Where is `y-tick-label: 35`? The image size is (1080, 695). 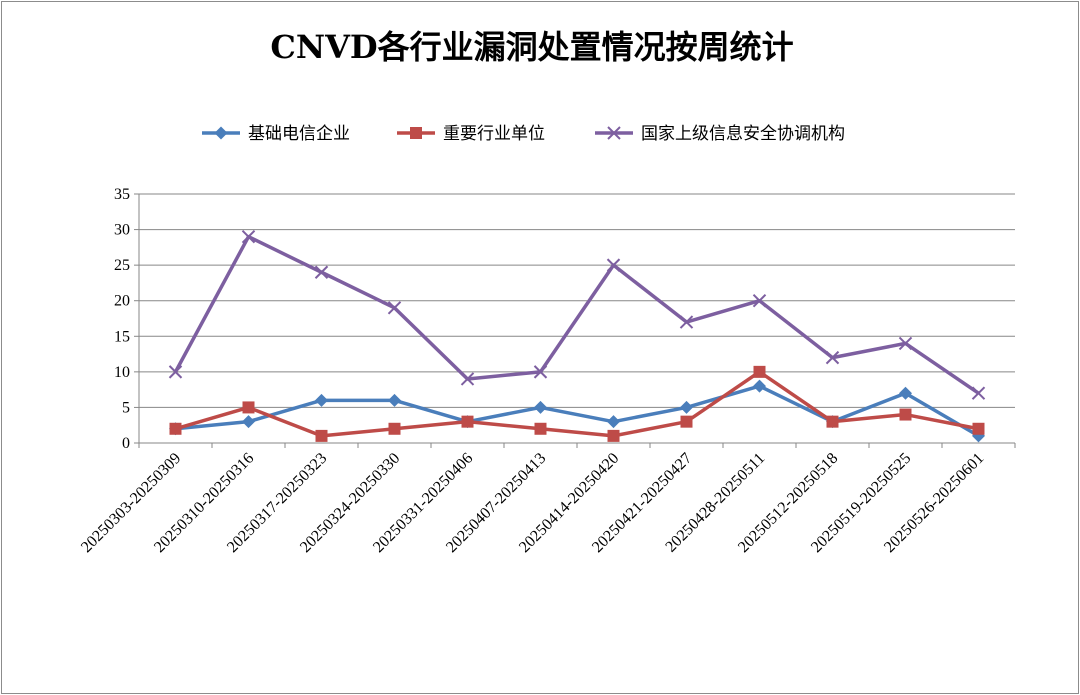 y-tick-label: 35 is located at coordinates (122, 194).